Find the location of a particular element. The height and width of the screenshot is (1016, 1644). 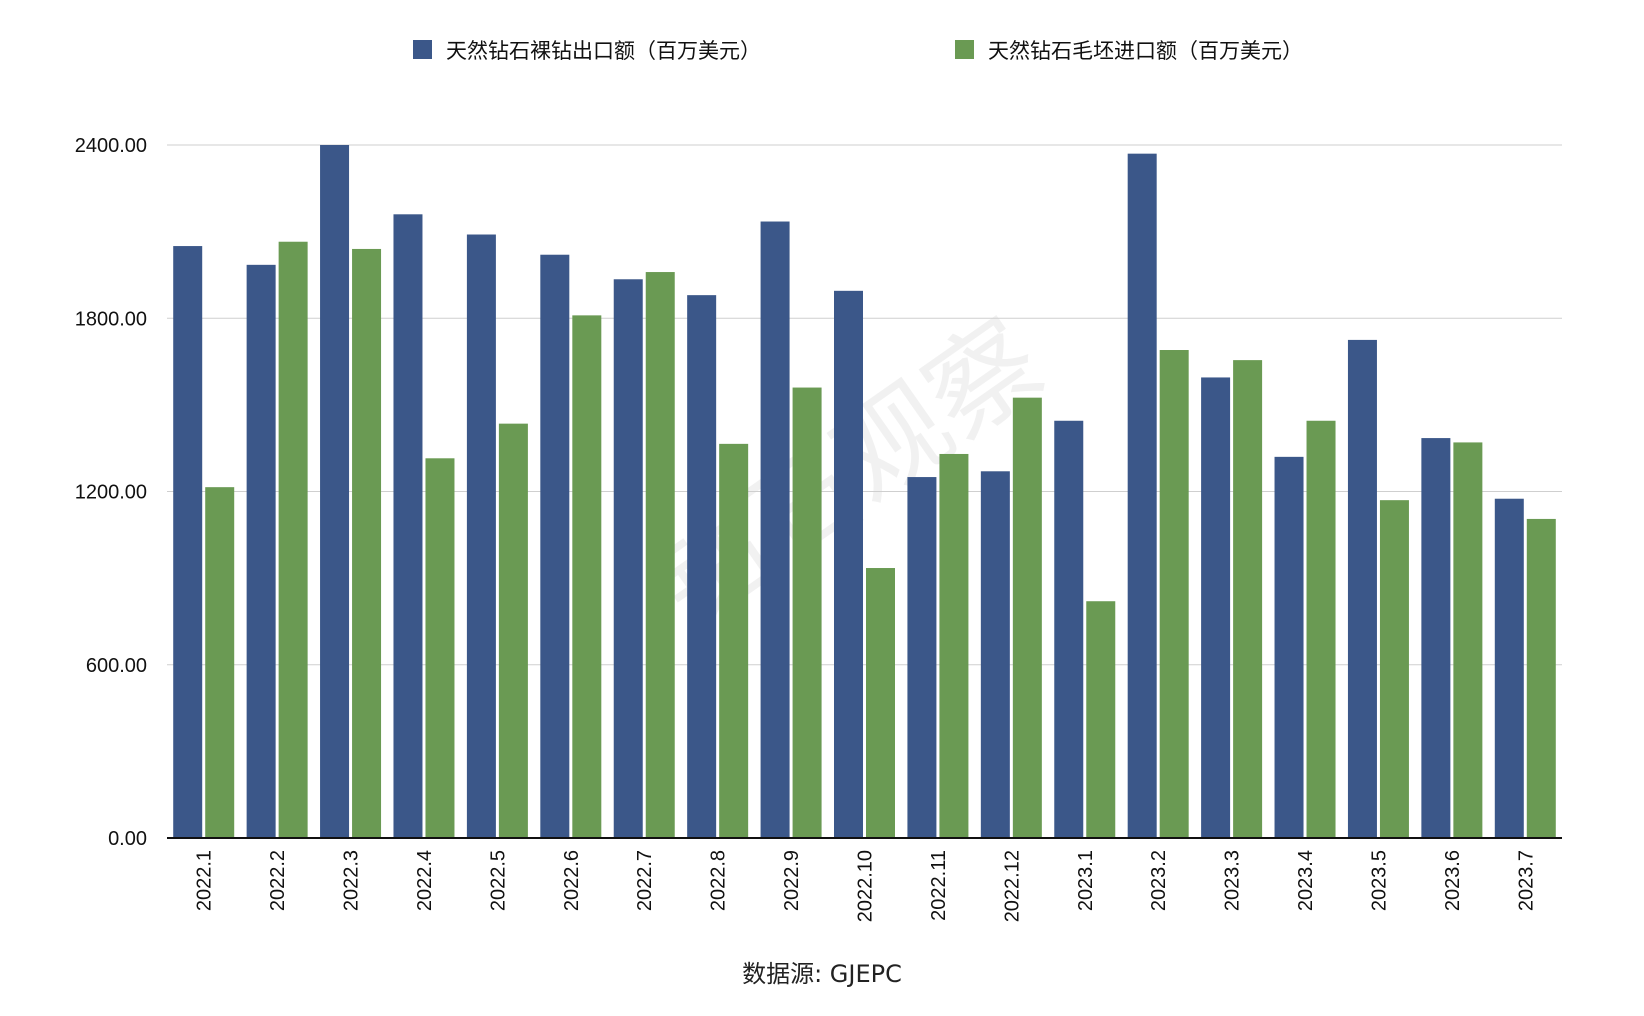

x-tick-label: 2022.11 is located at coordinates (939, 885).